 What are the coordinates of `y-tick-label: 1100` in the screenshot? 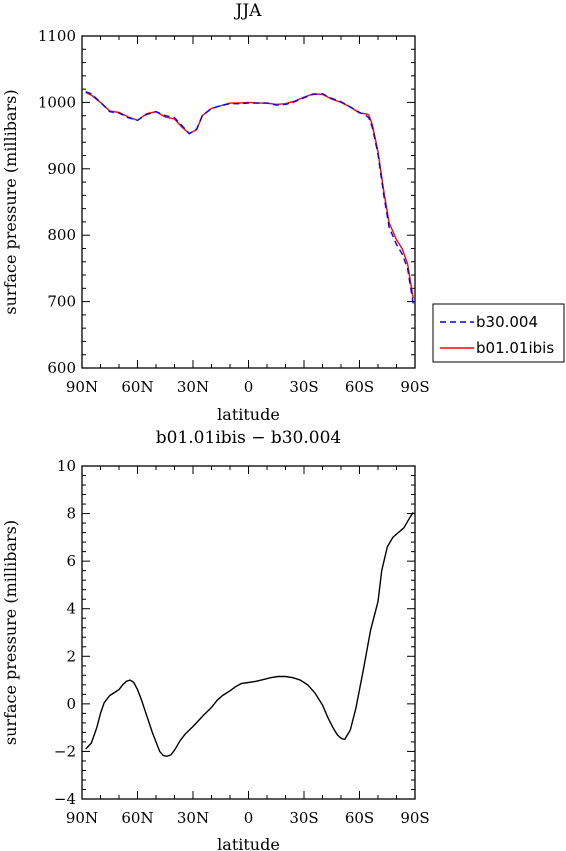 It's located at (57, 36).